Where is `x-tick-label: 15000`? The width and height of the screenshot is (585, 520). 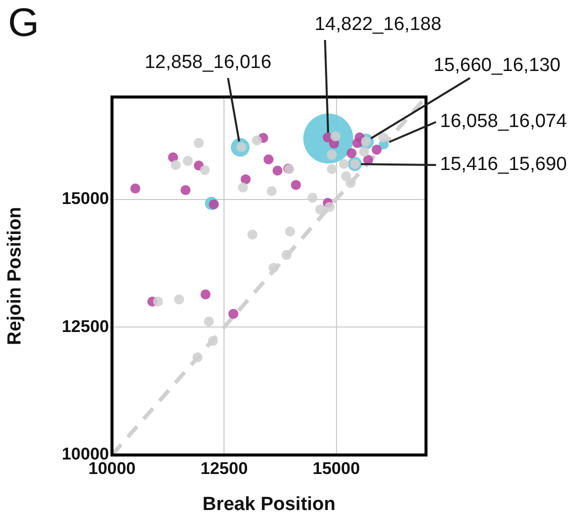 x-tick-label: 15000 is located at coordinates (336, 468).